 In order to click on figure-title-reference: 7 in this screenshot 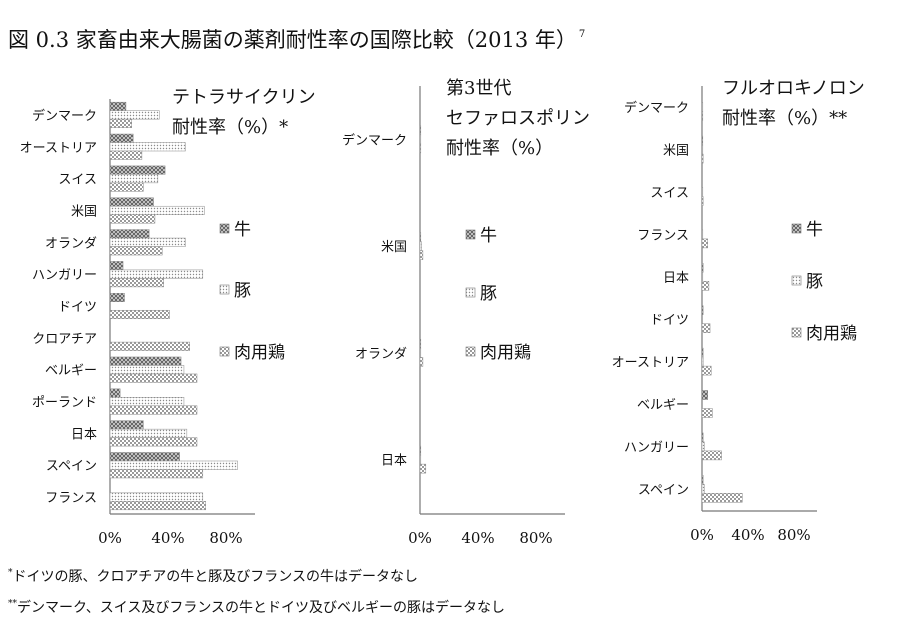, I will do `click(582, 34)`.